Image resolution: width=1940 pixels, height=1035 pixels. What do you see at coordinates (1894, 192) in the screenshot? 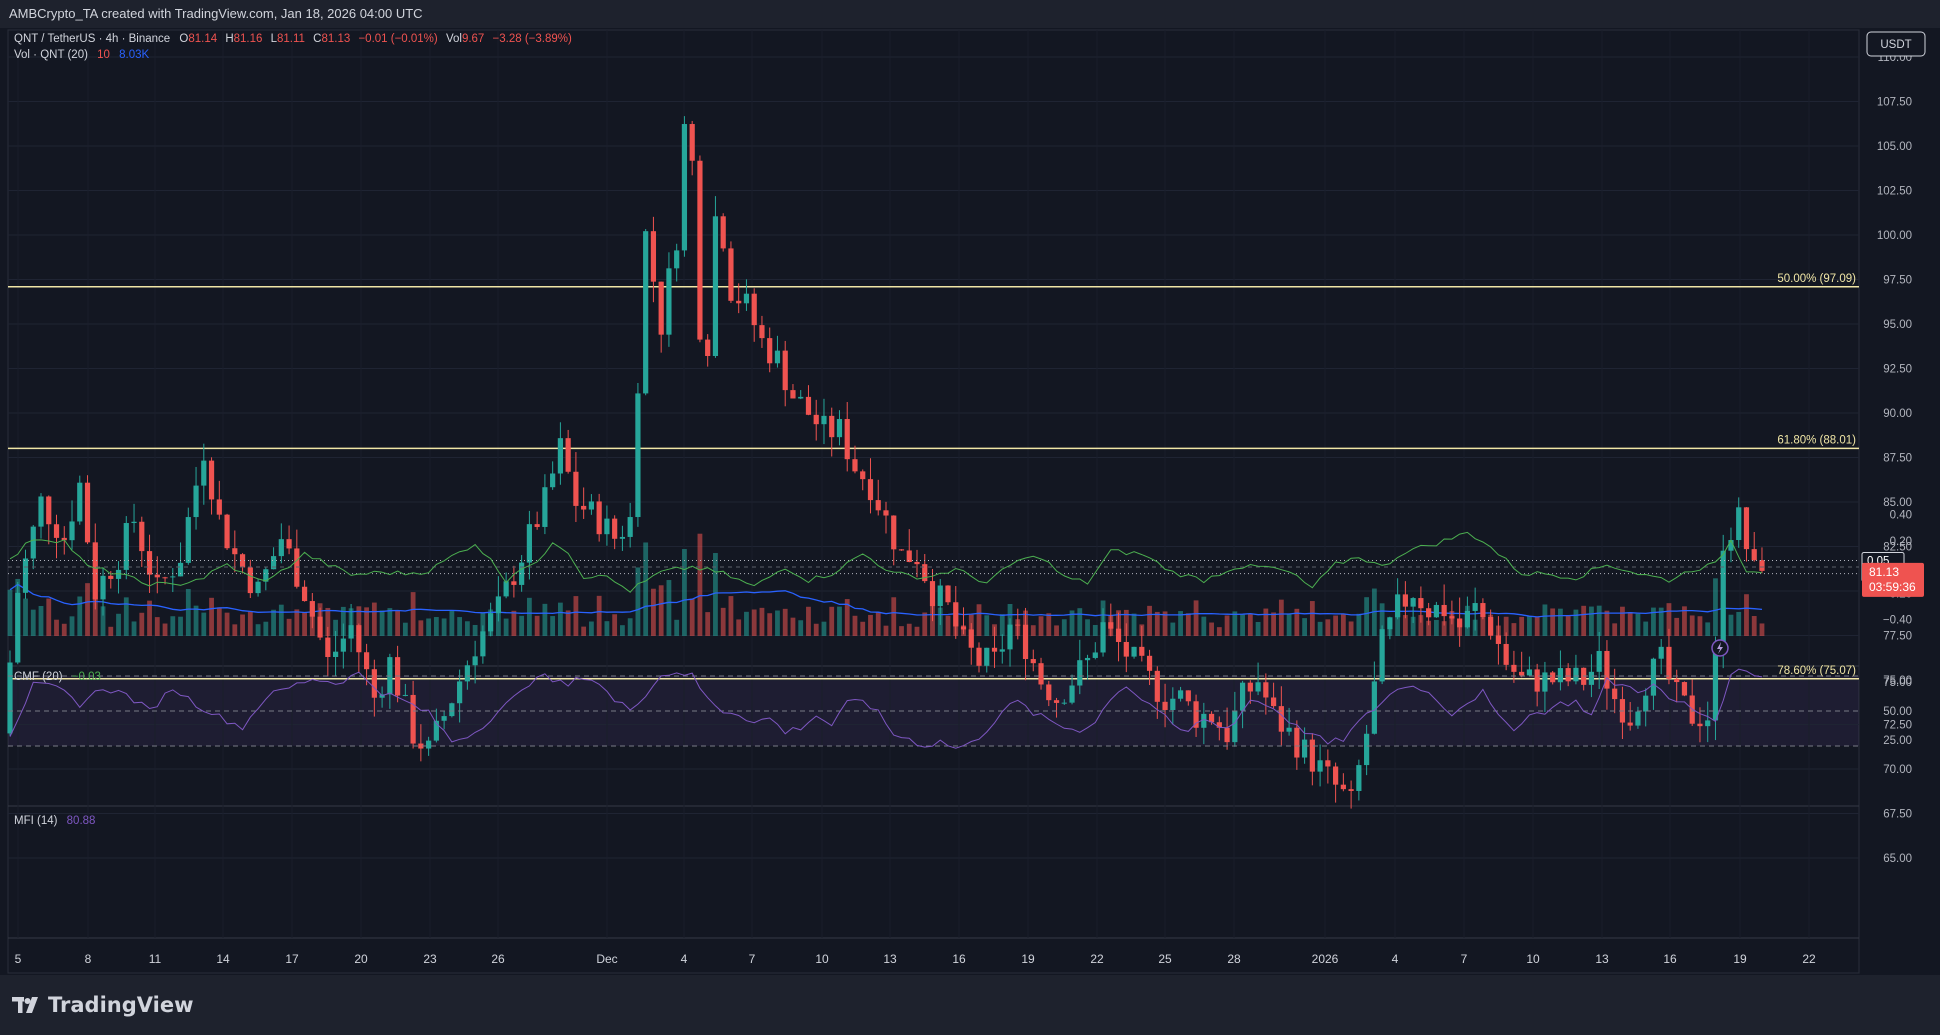
I see `price-tick-label: 102.50` at bounding box center [1894, 192].